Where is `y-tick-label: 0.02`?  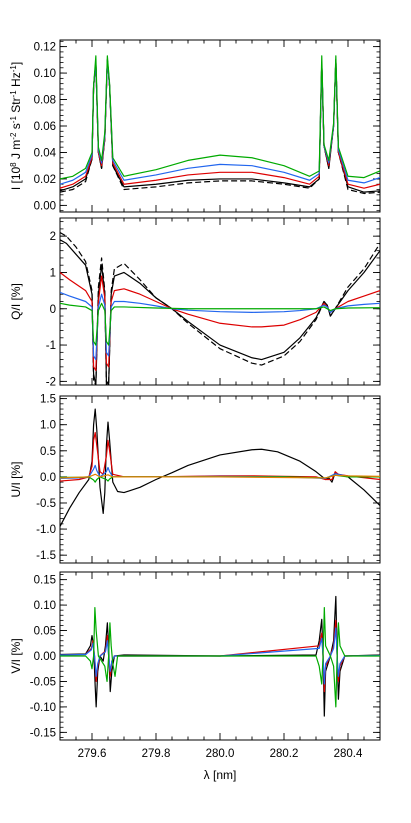 y-tick-label: 0.02 is located at coordinates (45, 180).